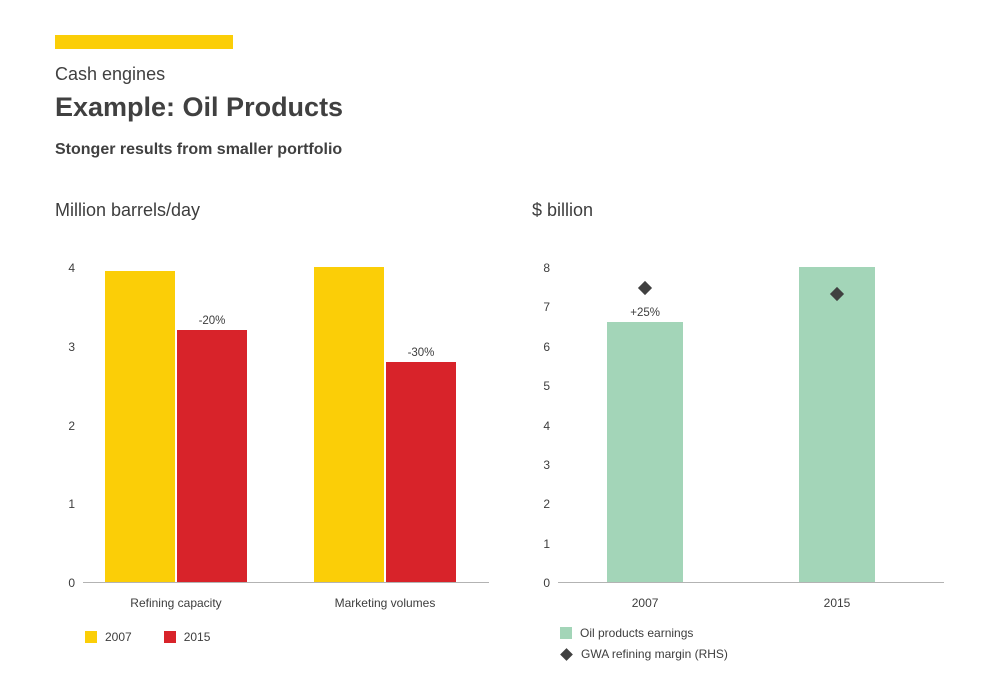 The image size is (999, 700). Describe the element at coordinates (645, 287) in the screenshot. I see `diamond-marker` at that location.